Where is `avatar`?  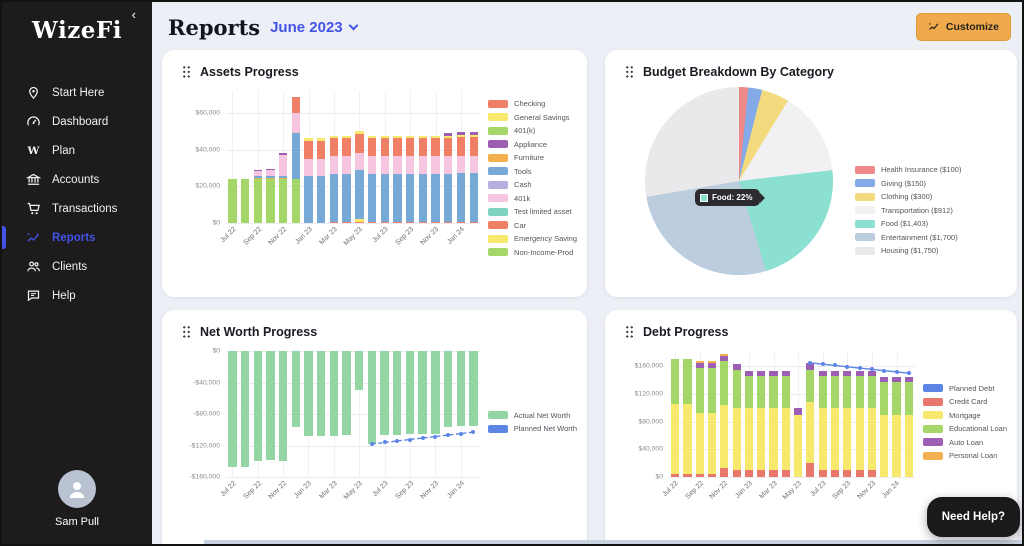 avatar is located at coordinates (77, 489).